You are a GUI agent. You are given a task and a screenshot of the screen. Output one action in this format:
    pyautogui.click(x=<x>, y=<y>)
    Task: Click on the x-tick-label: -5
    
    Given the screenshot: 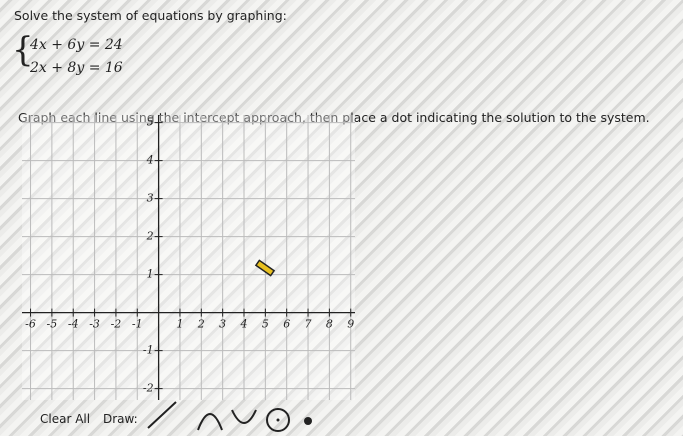 What is the action you would take?
    pyautogui.click(x=52, y=324)
    